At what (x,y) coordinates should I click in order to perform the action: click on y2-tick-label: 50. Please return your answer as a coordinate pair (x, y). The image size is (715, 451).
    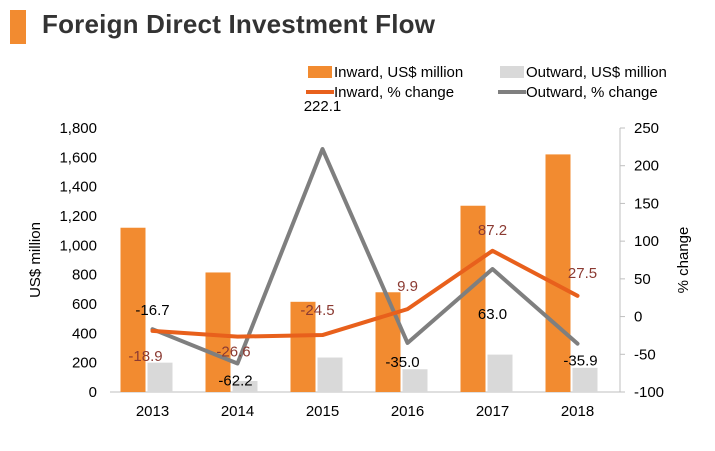
    Looking at the image, I should click on (642, 279).